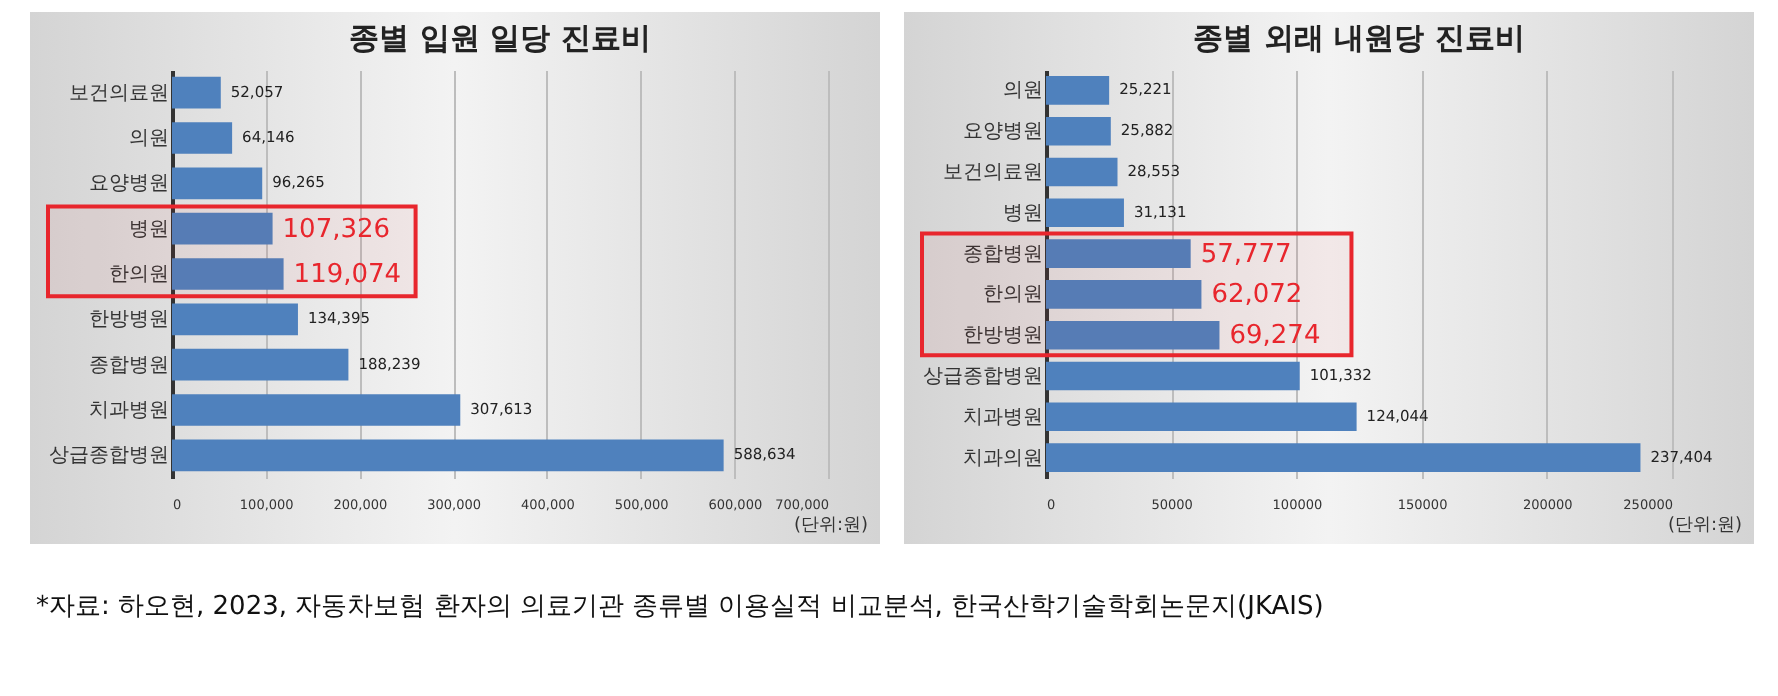  What do you see at coordinates (500, 38) in the screenshot?
I see `chart-title: 종별 입원 일당 진료비` at bounding box center [500, 38].